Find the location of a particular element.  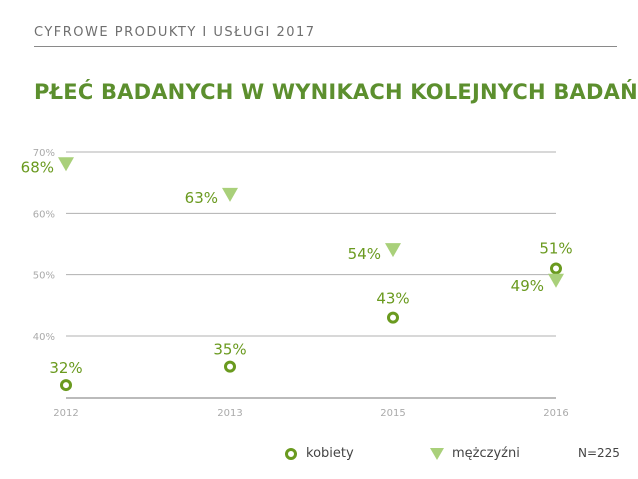

legend-item-women: kobiety is located at coordinates (319, 453).